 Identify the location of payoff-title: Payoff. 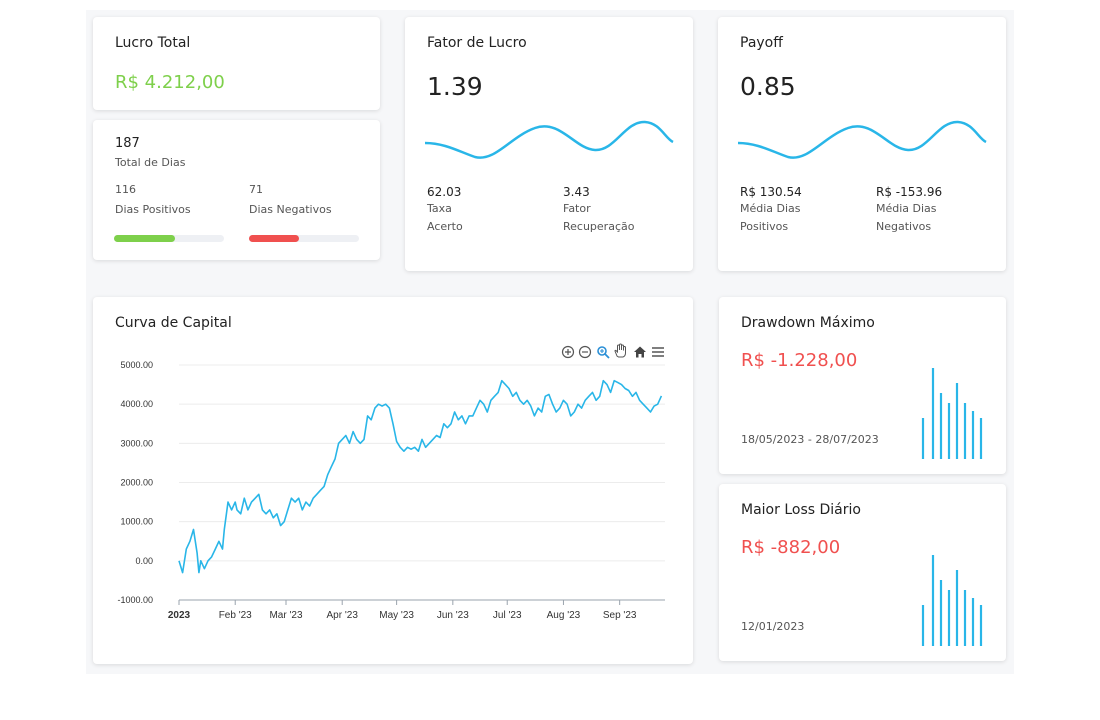
(761, 43).